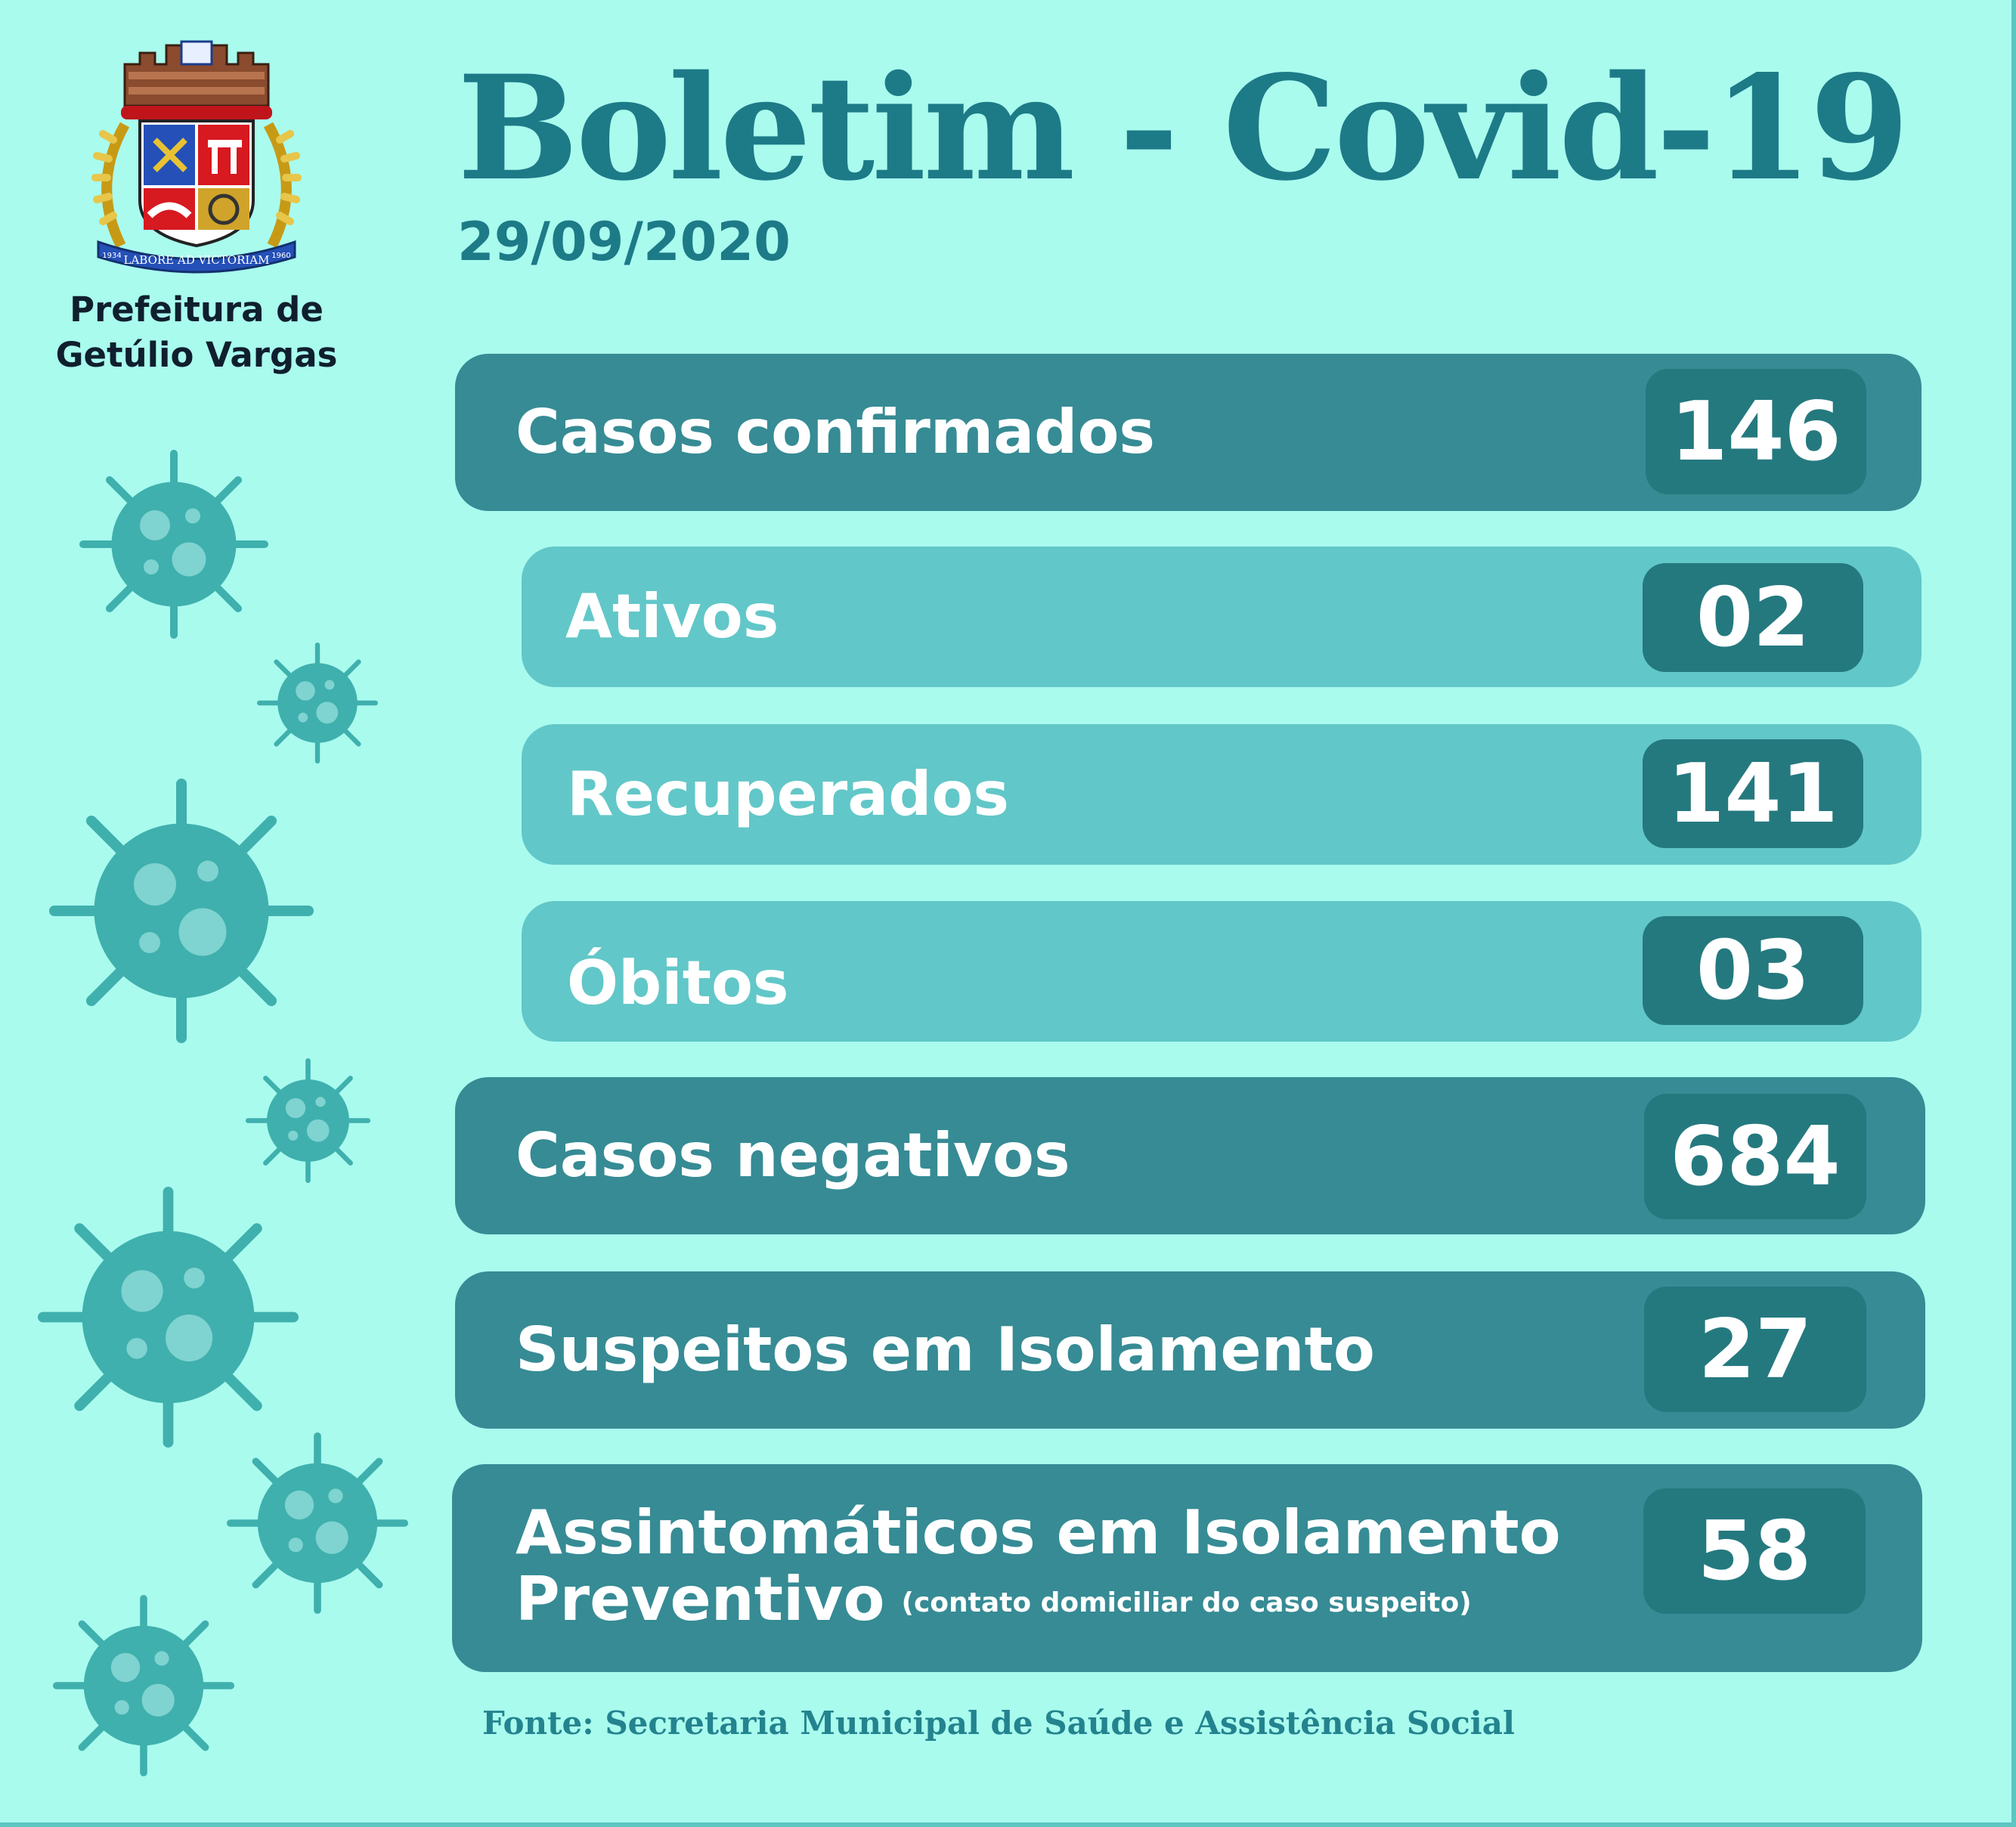 The height and width of the screenshot is (1827, 2016). I want to click on city-name: Prefeitura de Getúlio Vargas, so click(196, 332).